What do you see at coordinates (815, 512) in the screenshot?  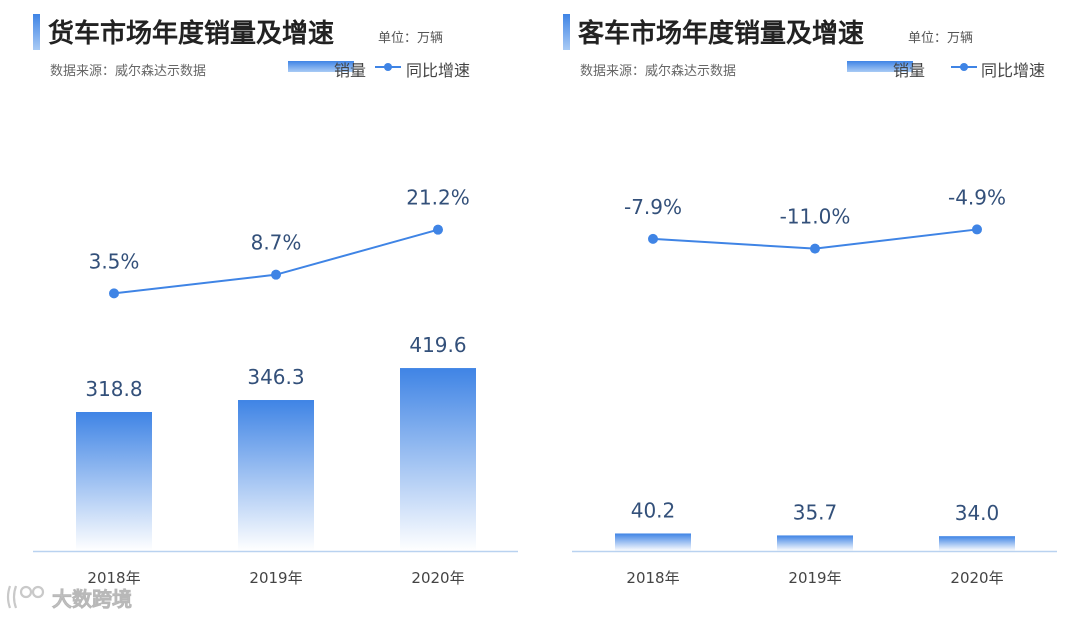 I see `bar-value-label-1: 35.7` at bounding box center [815, 512].